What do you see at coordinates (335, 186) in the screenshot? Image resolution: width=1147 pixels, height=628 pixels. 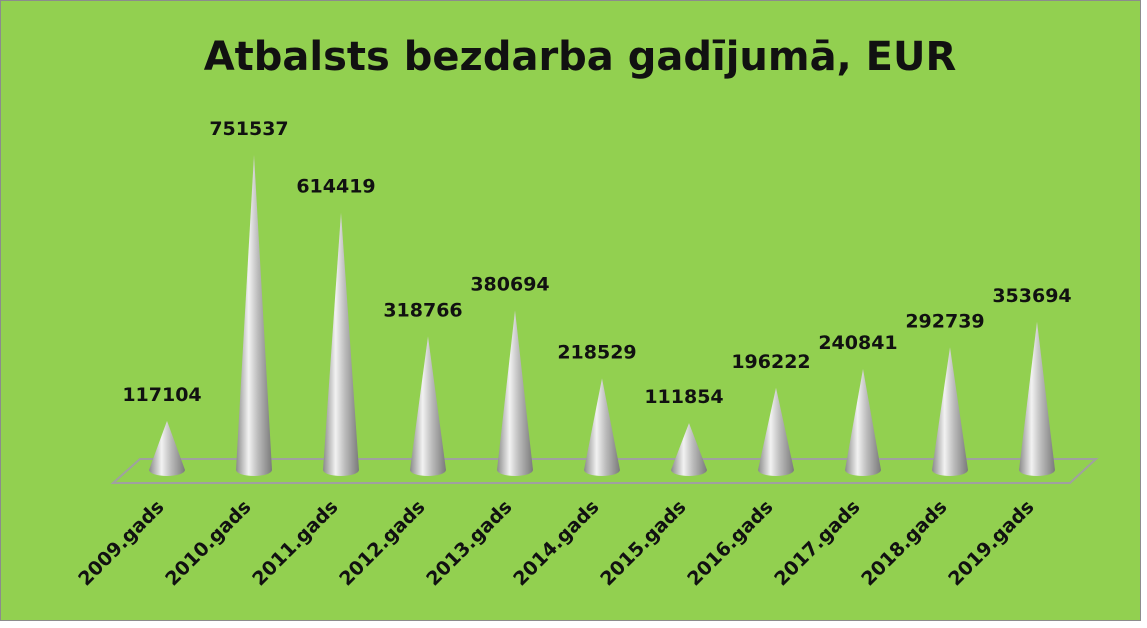 I see `value-label: 614419` at bounding box center [335, 186].